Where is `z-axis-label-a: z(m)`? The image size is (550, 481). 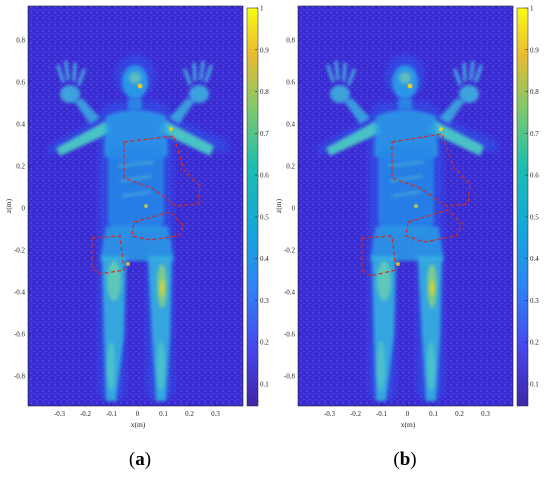 z-axis-label-a: z(m) is located at coordinates (8, 205).